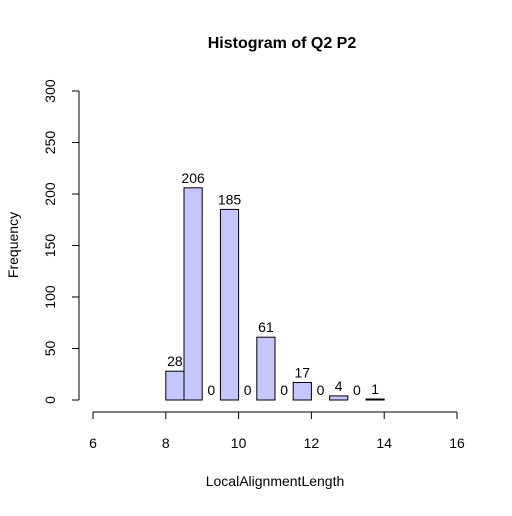 The height and width of the screenshot is (516, 512). What do you see at coordinates (13, 245) in the screenshot?
I see `y-axis-label: Frequency` at bounding box center [13, 245].